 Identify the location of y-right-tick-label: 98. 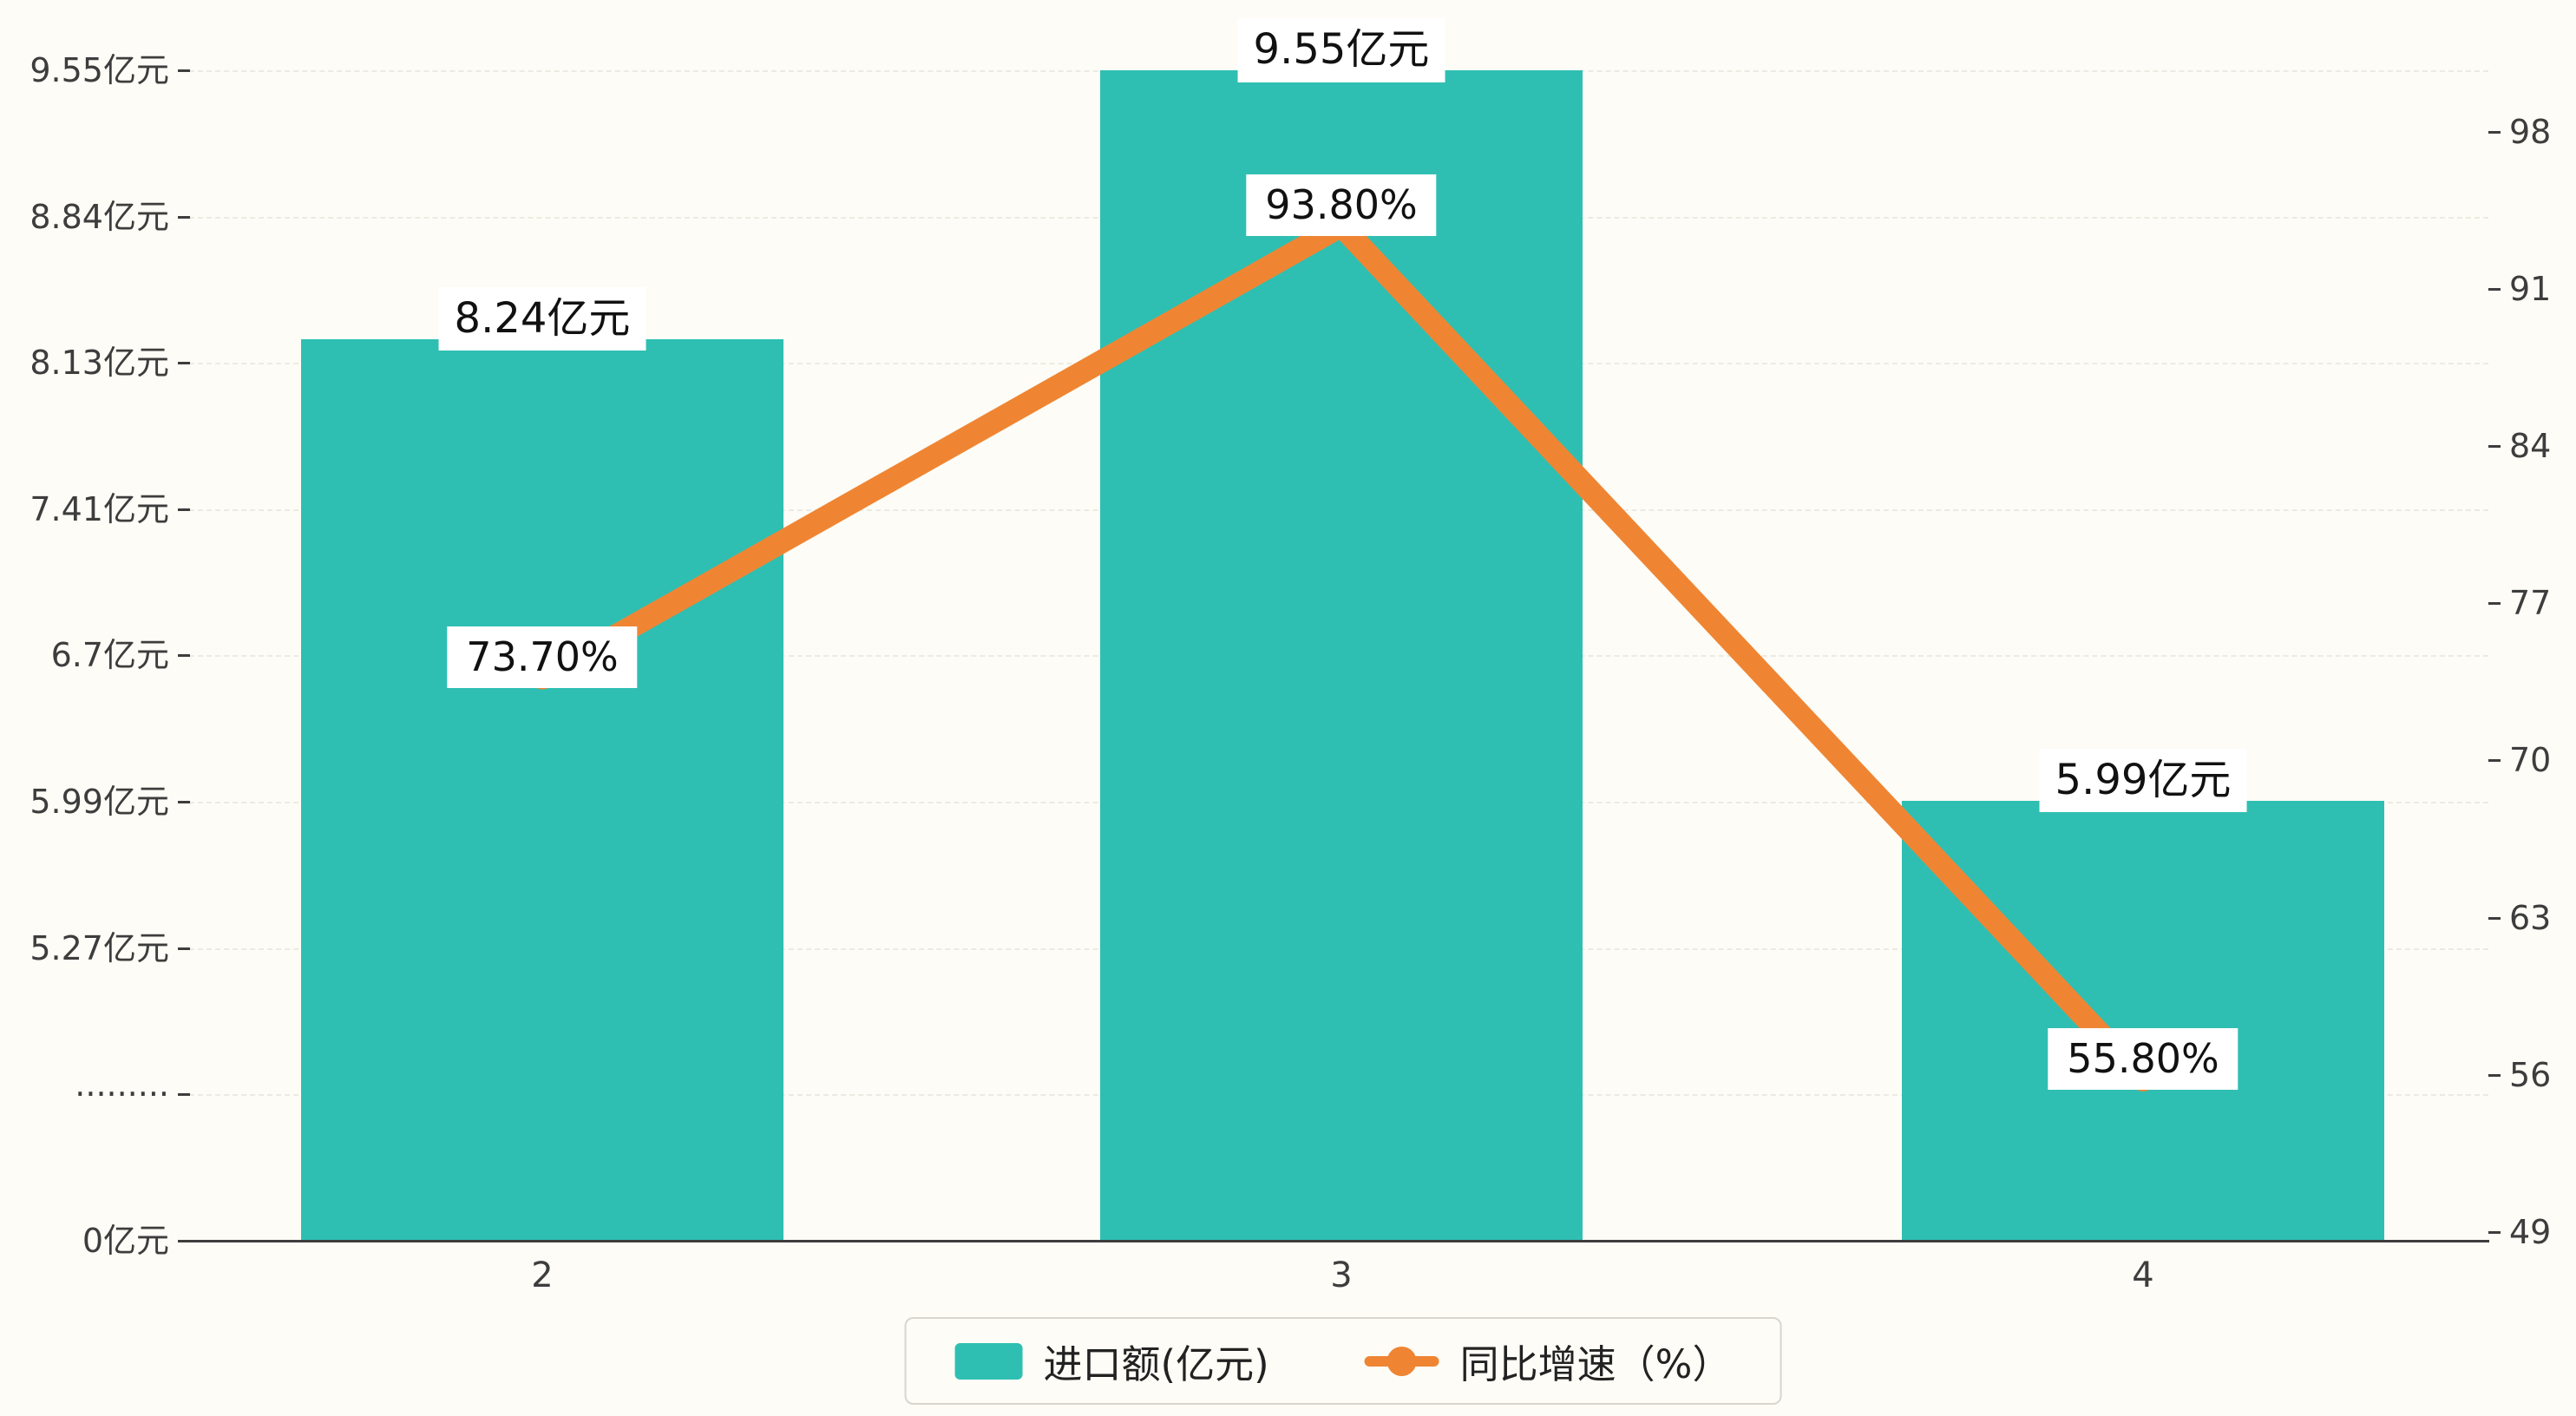
(2530, 131).